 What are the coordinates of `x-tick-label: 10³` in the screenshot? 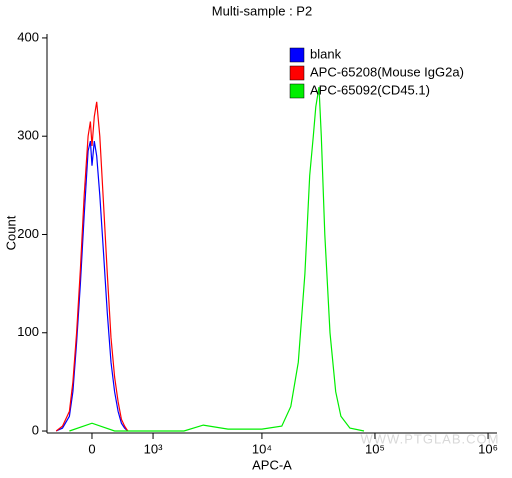 It's located at (153, 448).